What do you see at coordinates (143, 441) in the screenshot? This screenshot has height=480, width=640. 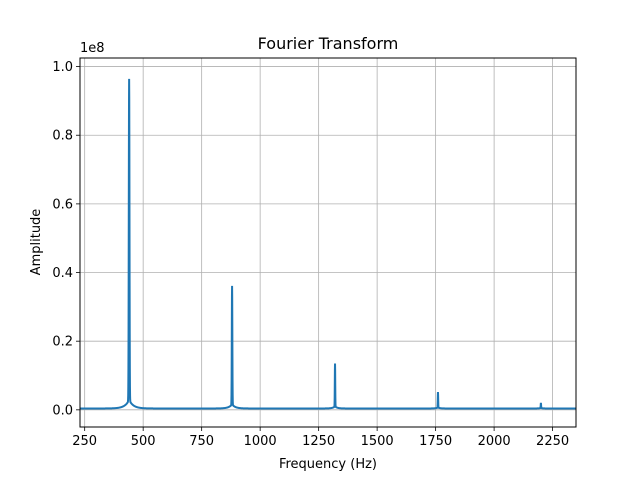 I see `x-tick-label: 500` at bounding box center [143, 441].